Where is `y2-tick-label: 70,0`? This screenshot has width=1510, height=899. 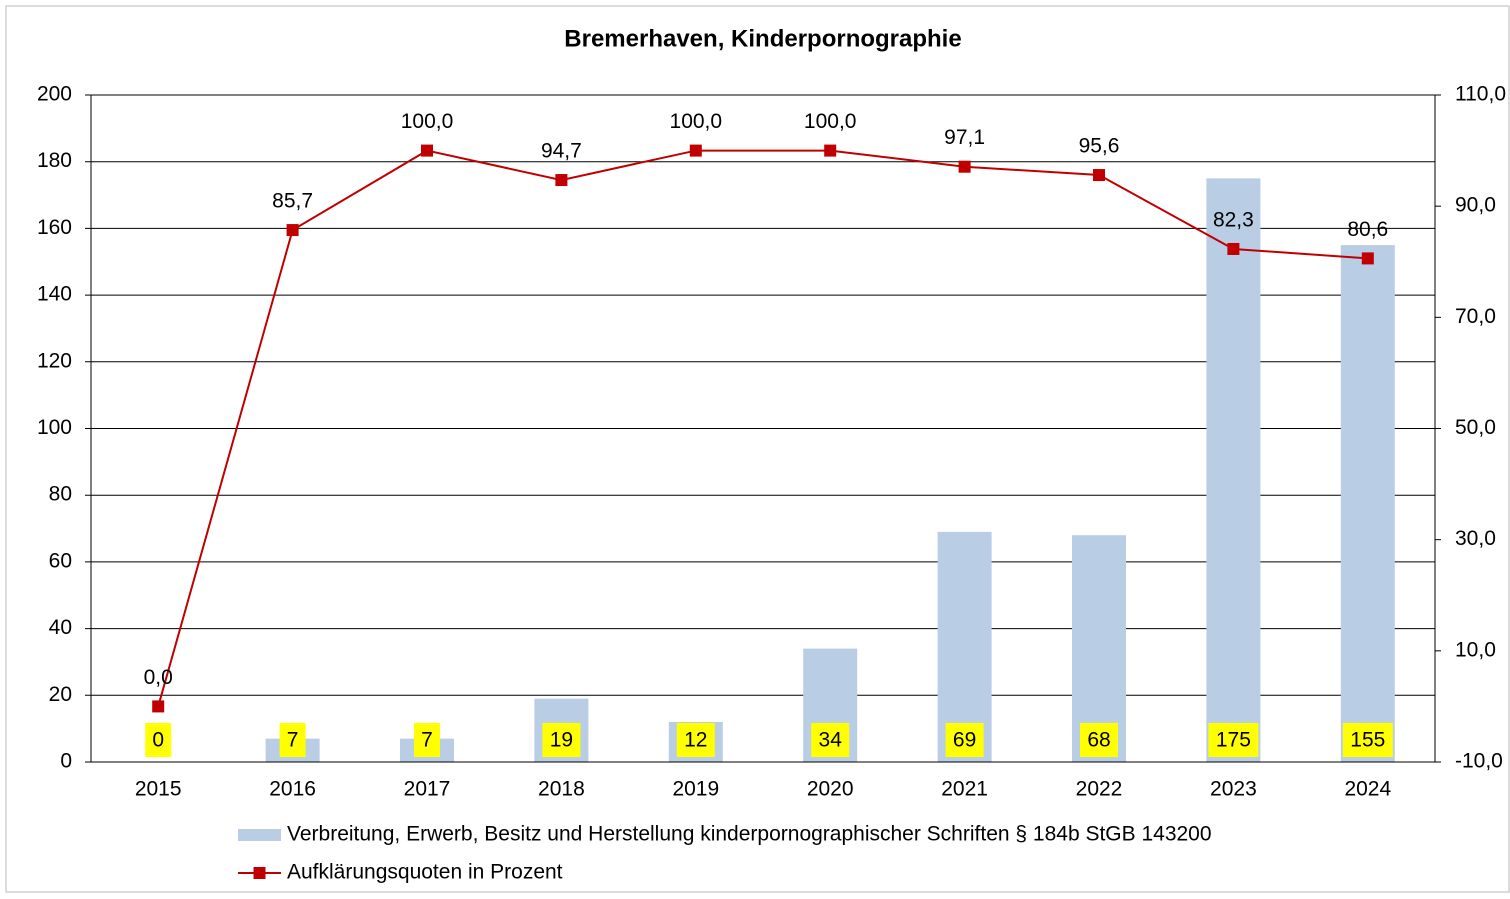 y2-tick-label: 70,0 is located at coordinates (1475, 316).